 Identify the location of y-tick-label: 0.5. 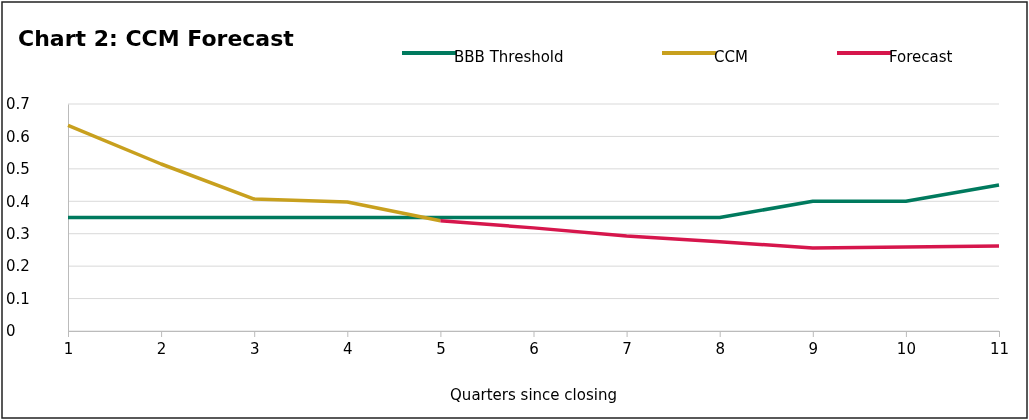
(18, 169).